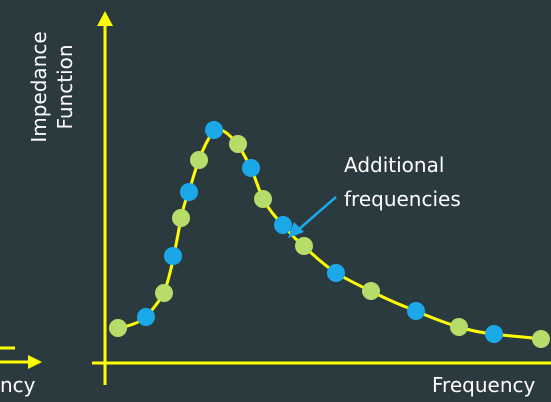  Describe the element at coordinates (296, 230) in the screenshot. I see `annotation-arrow-head` at that location.